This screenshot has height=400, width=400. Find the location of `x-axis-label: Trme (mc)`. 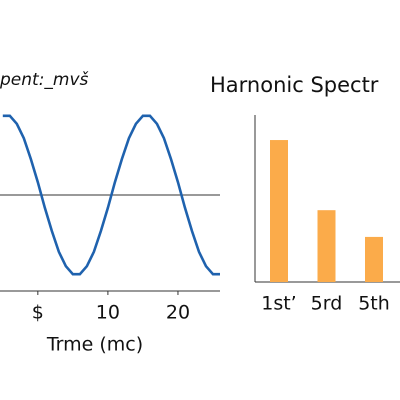

x-axis-label: Trme (mc) is located at coordinates (94, 345).